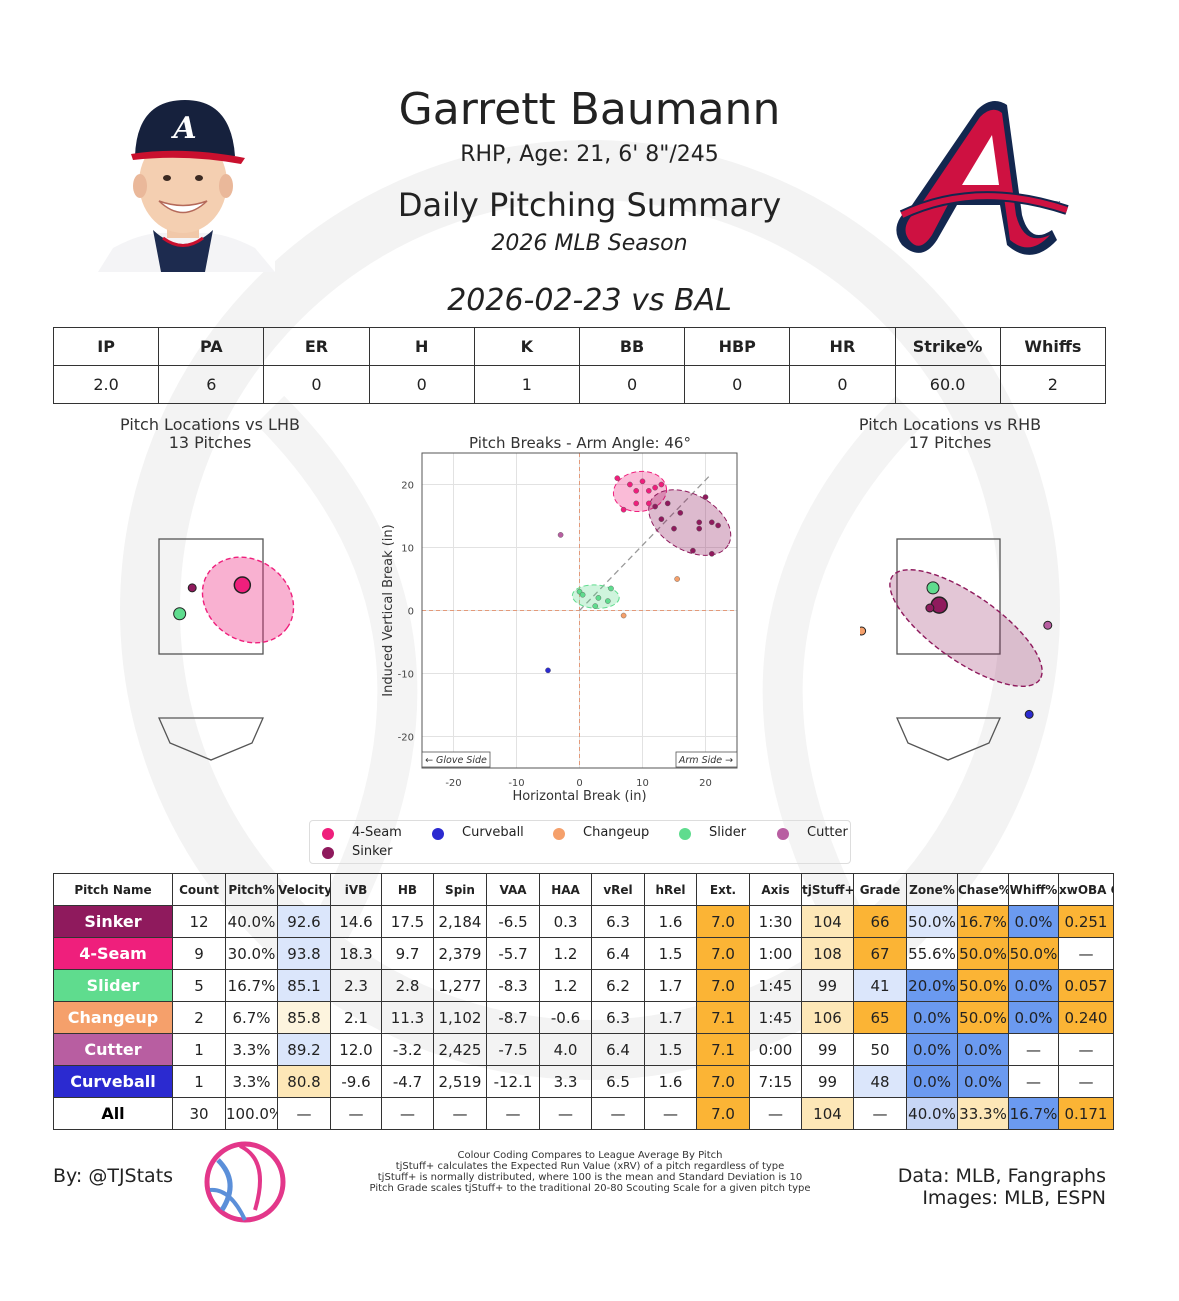 The height and width of the screenshot is (1301, 1179). What do you see at coordinates (304, 921) in the screenshot?
I see `table-cell: 92.6` at bounding box center [304, 921].